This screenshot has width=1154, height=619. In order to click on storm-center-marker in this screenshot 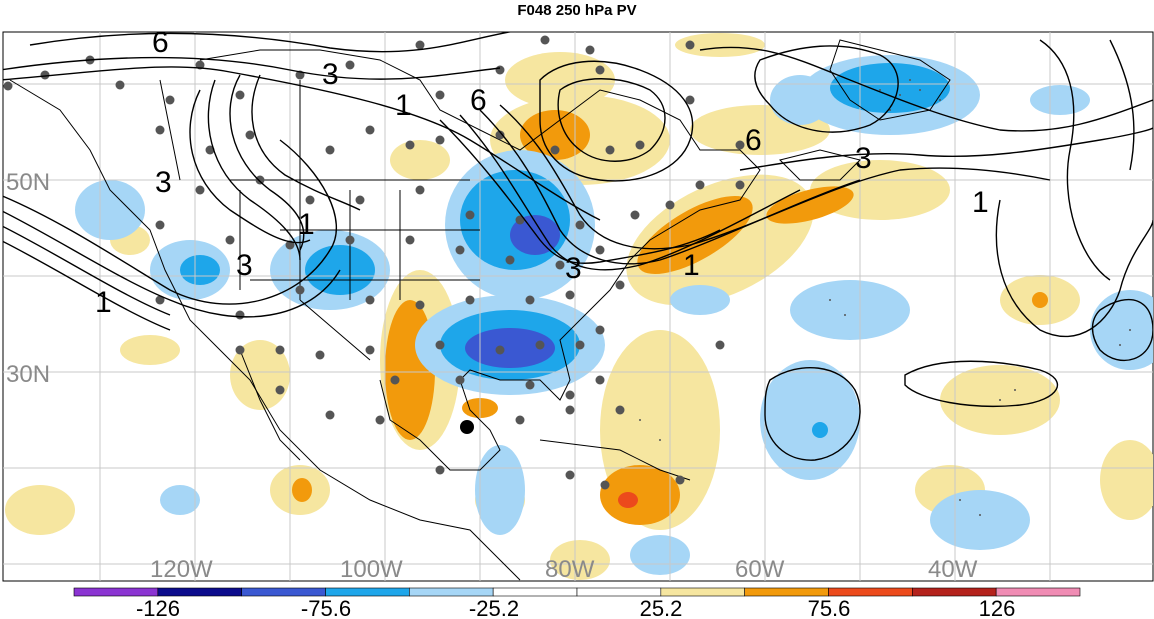, I will do `click(467, 427)`.